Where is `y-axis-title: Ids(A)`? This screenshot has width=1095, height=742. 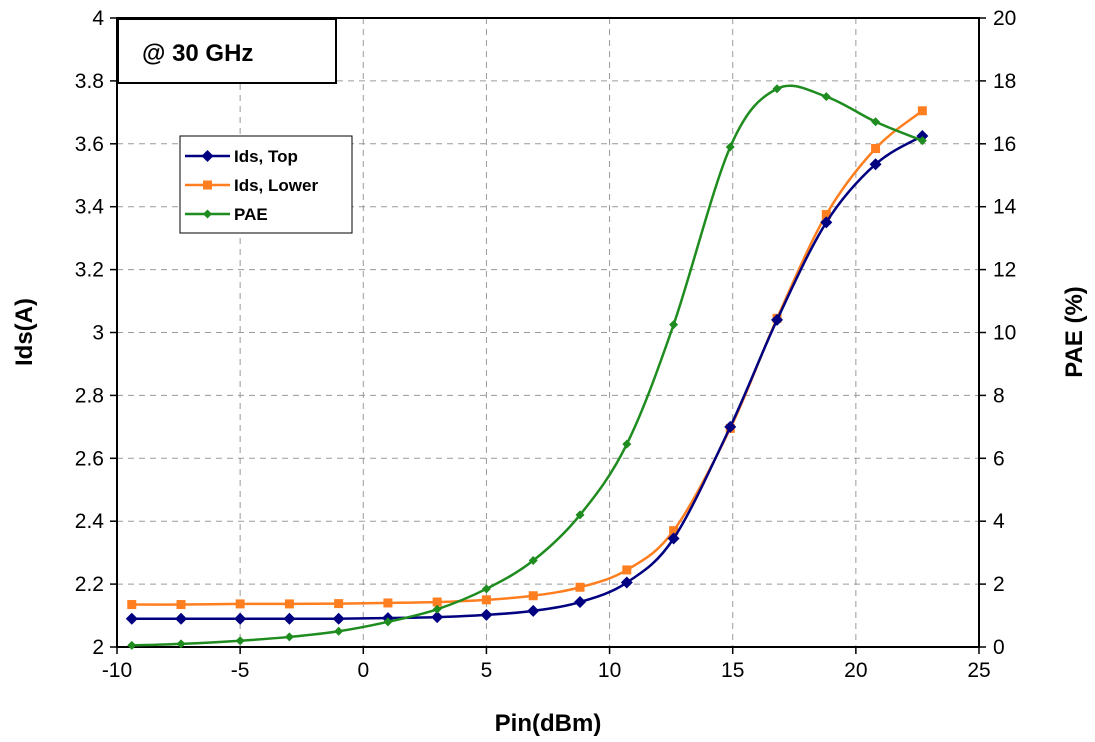
y-axis-title: Ids(A) is located at coordinates (24, 332).